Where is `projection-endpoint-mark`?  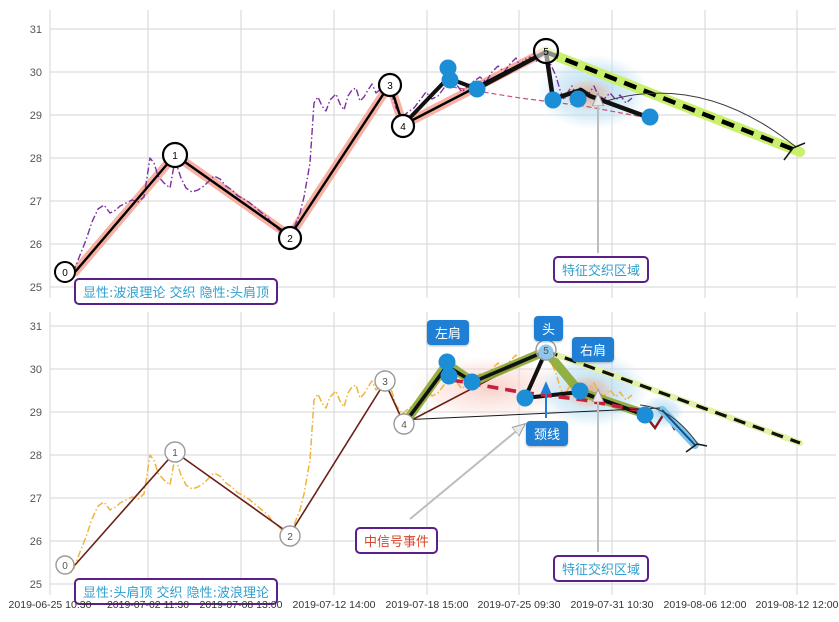
projection-endpoint-mark is located at coordinates (794, 151).